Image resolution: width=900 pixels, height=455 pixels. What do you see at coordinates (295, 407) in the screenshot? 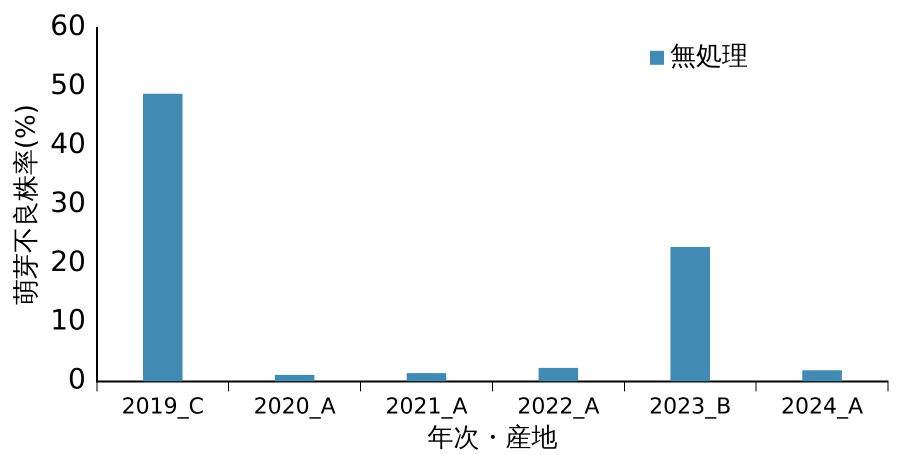
I see `x-tick-label: 2020_A` at bounding box center [295, 407].